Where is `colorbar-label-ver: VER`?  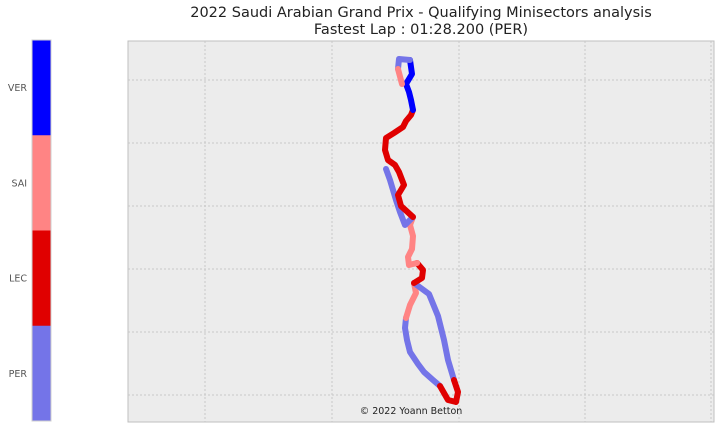
colorbar-label-ver: VER is located at coordinates (18, 88).